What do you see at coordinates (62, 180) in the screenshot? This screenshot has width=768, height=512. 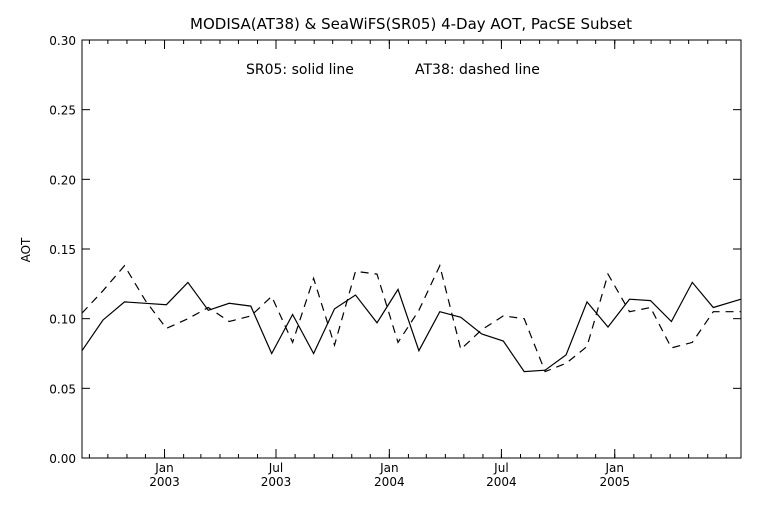 I see `y-tick-label: 0.20` at bounding box center [62, 180].